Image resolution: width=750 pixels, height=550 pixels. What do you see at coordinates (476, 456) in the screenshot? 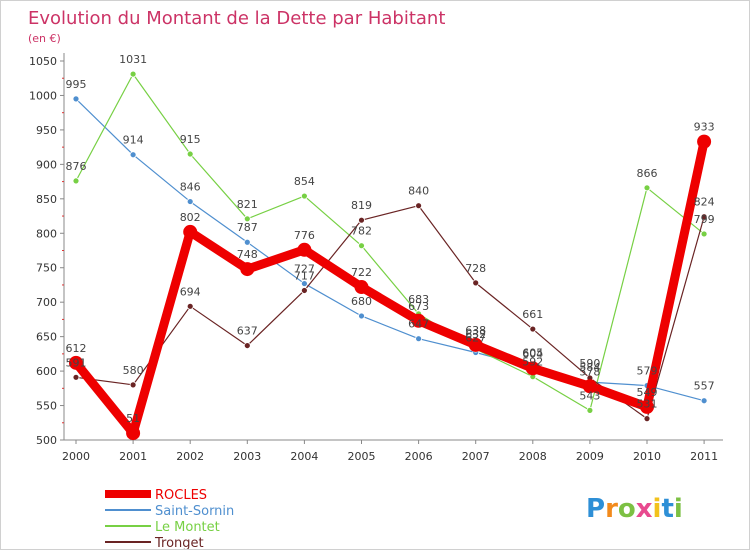
I see `x-tick-label: 2007` at bounding box center [476, 456].